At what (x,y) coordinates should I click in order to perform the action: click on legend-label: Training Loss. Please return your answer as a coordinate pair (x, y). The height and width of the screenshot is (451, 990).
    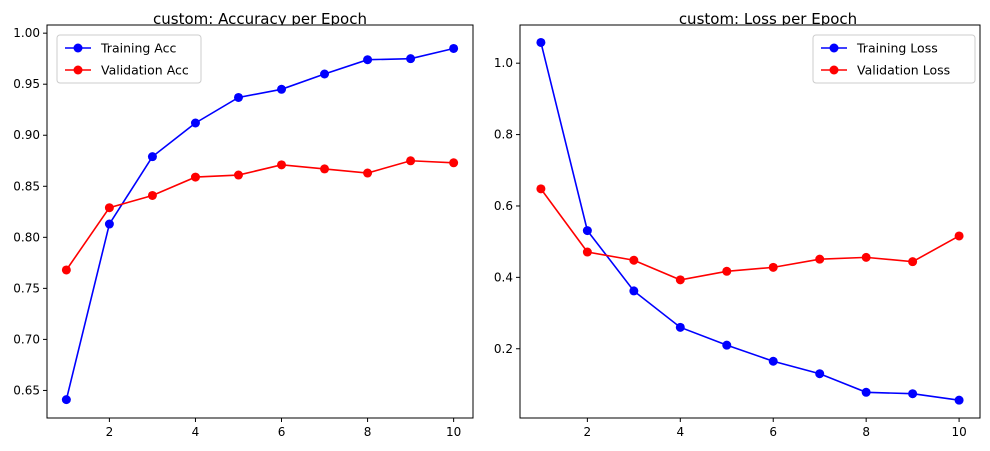
    Looking at the image, I should click on (897, 48).